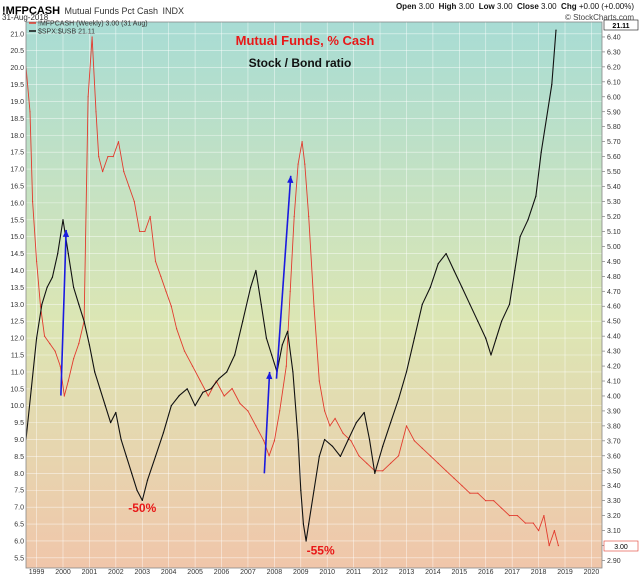  Describe the element at coordinates (614, 52) in the screenshot. I see `right-tick-label: 6.30` at that location.